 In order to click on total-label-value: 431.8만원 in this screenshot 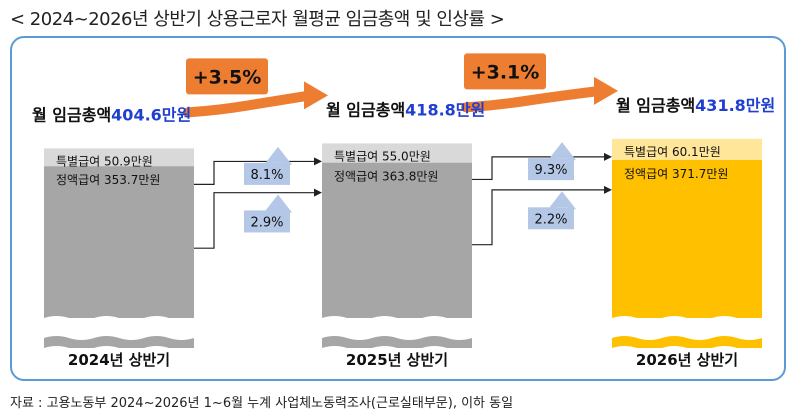, I will do `click(735, 105)`.